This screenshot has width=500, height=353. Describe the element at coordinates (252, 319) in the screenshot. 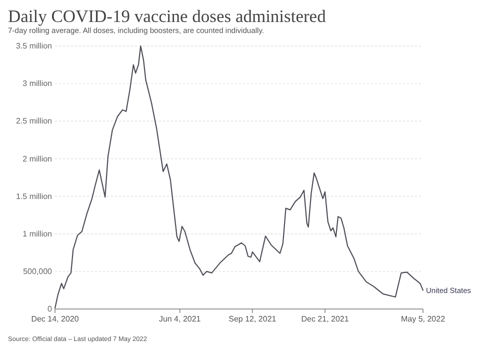

I see `x-tick-label: Sep 12, 2021` at that location.